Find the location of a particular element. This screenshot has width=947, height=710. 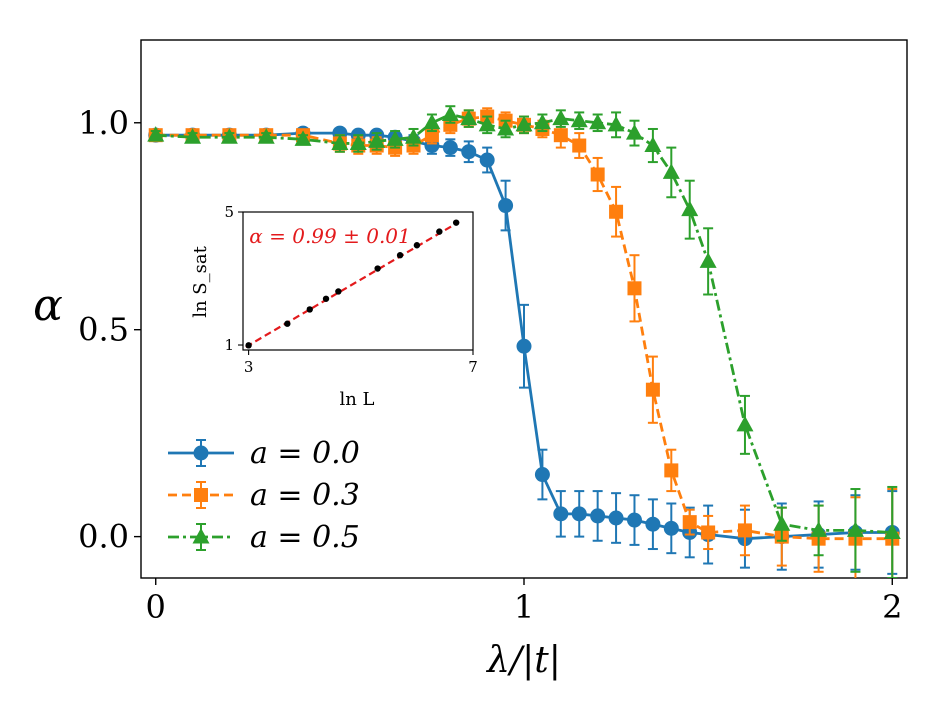

inset-annotation: α = 0.99 ± 0.01 is located at coordinates (330, 236).